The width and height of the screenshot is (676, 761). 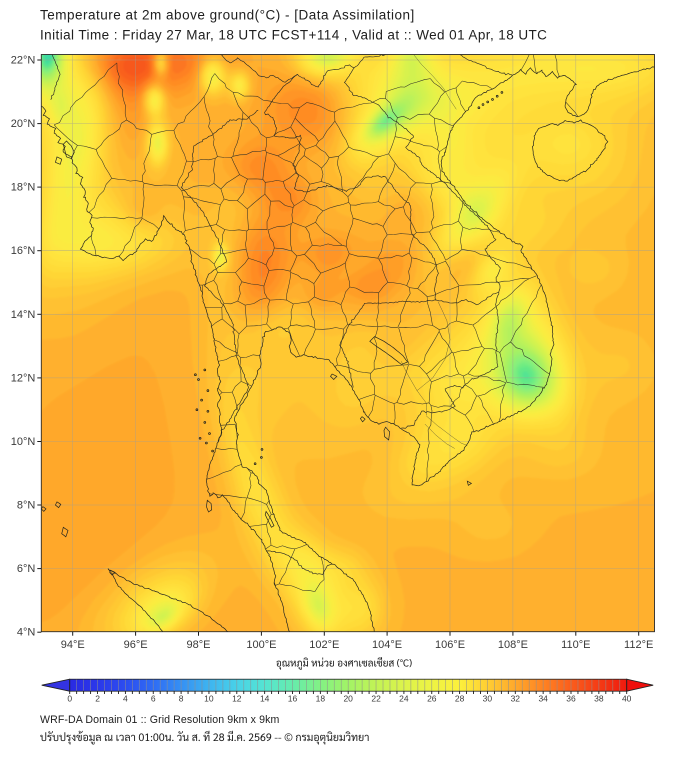 I want to click on svg-text: 96°E, so click(x=136, y=645).